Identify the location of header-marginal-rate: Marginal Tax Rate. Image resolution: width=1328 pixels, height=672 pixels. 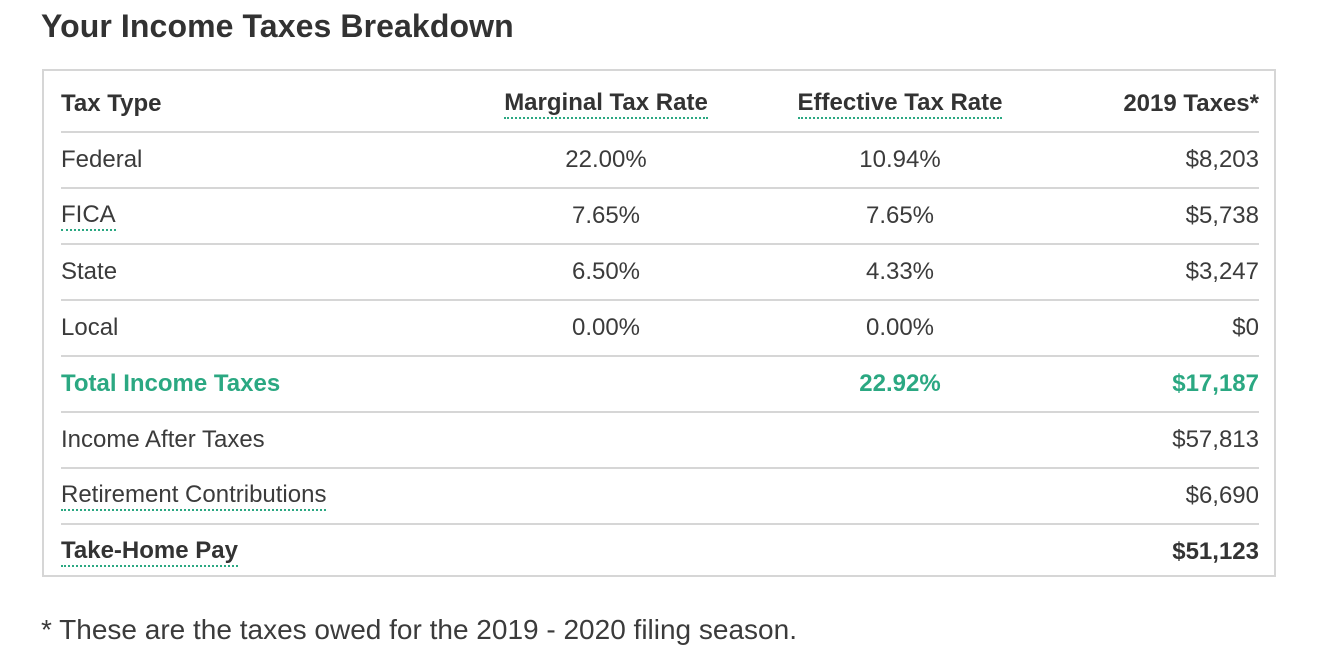
(606, 104).